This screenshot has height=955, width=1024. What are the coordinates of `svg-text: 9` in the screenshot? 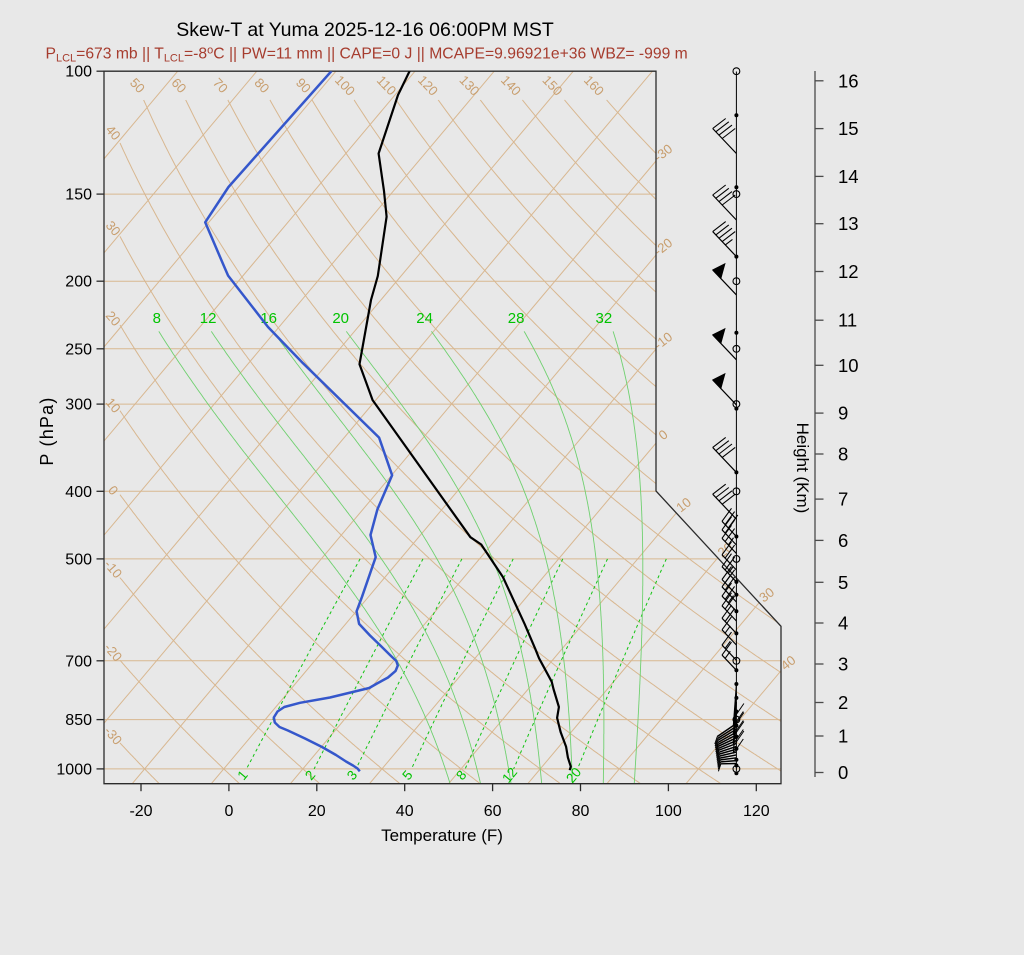 It's located at (843, 413).